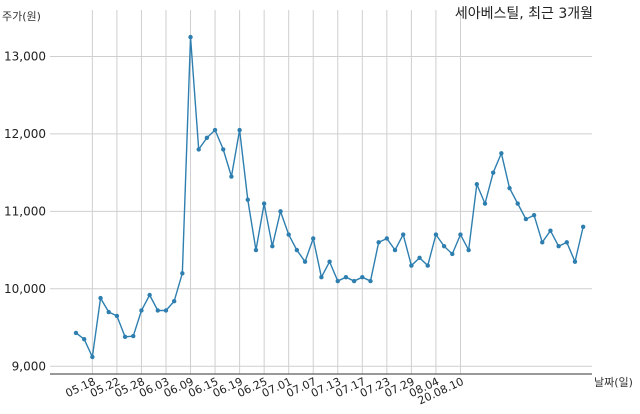 This screenshot has width=640, height=414. Describe the element at coordinates (25, 289) in the screenshot. I see `y-tick-label: 10,000` at that location.